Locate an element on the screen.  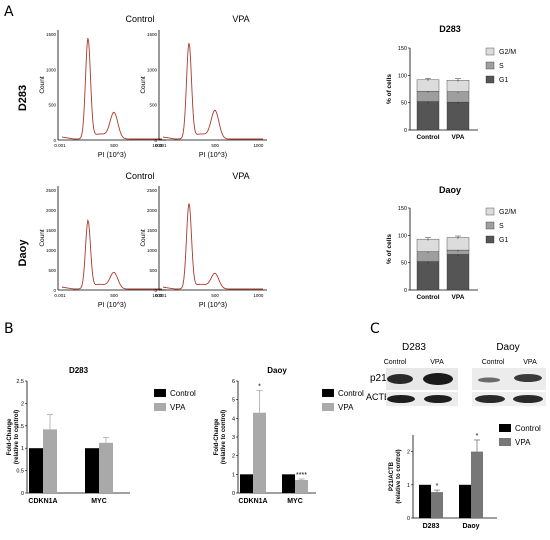
blot-cell-line-d283: D283 is located at coordinates (414, 347).